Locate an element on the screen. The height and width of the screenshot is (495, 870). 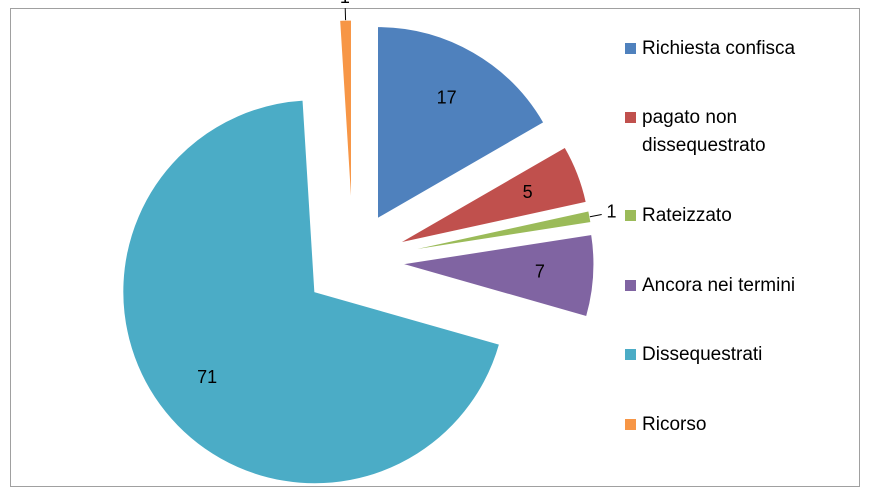
leader-line is located at coordinates (595, 216).